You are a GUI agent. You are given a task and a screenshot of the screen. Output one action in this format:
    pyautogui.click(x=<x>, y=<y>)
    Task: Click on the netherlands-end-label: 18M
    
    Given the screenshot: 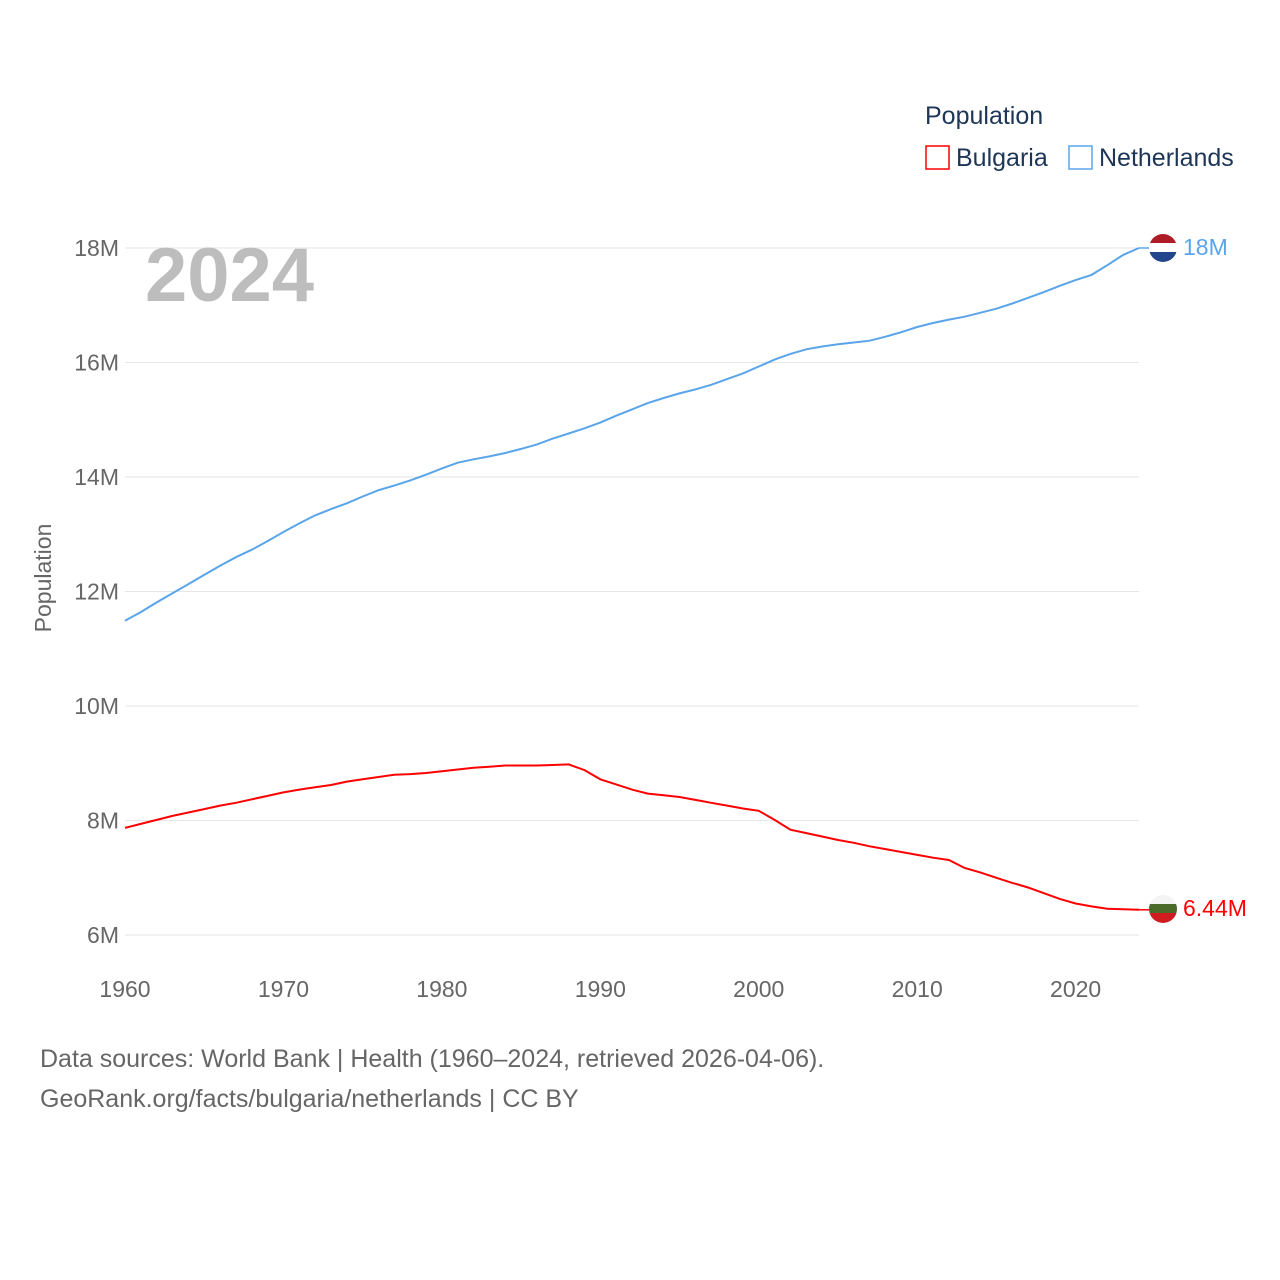 What is the action you would take?
    pyautogui.click(x=1205, y=247)
    